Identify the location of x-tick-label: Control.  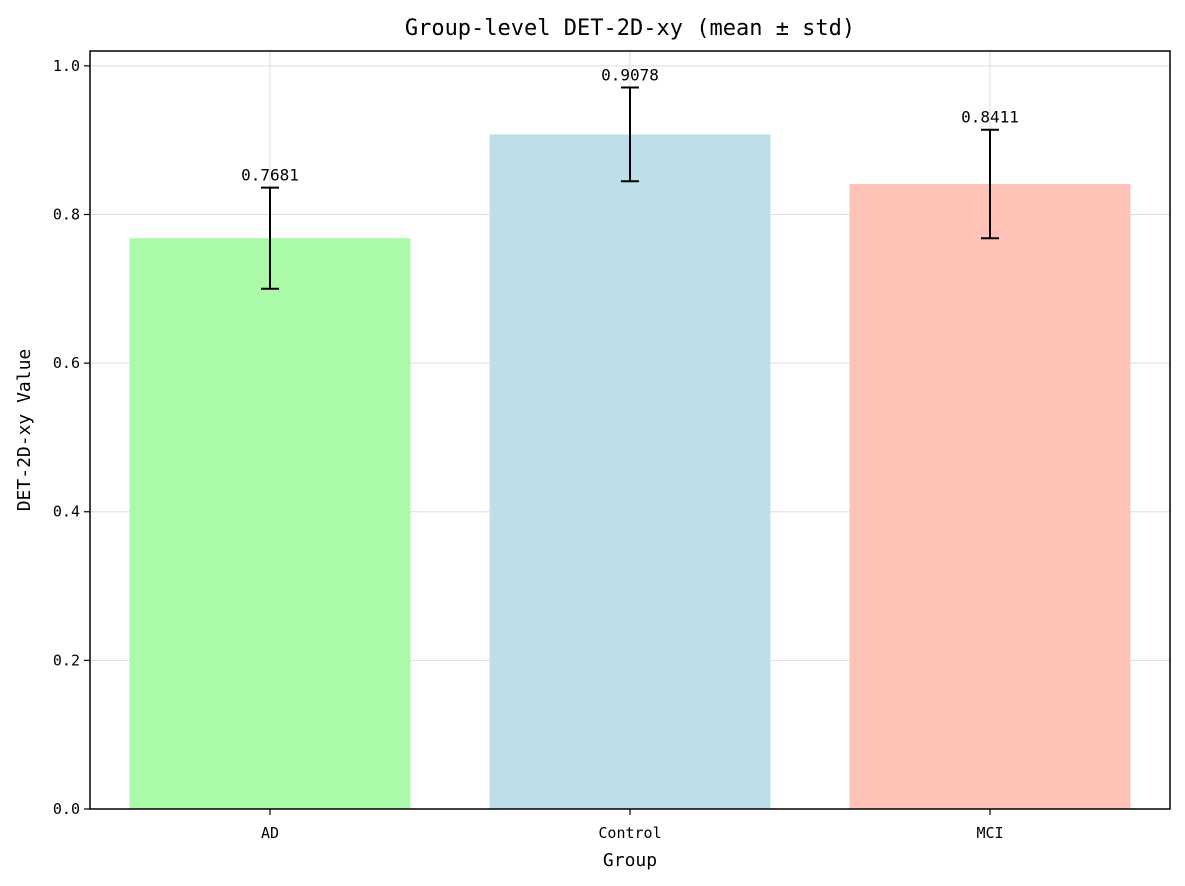
(629, 833).